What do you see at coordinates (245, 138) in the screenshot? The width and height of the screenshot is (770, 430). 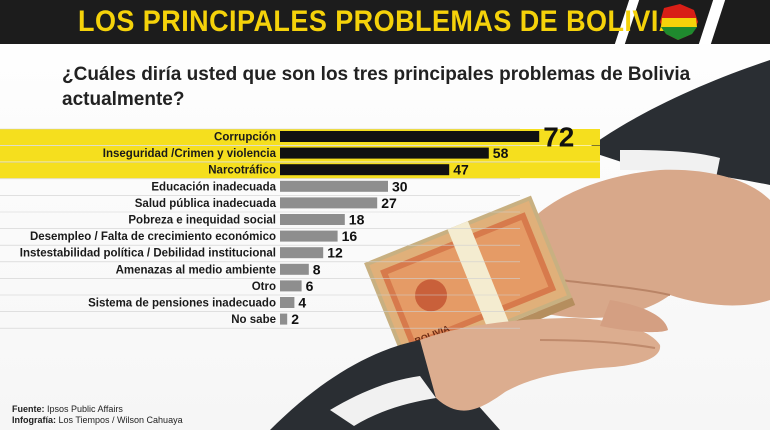 I see `category-label: Corrupción` at bounding box center [245, 138].